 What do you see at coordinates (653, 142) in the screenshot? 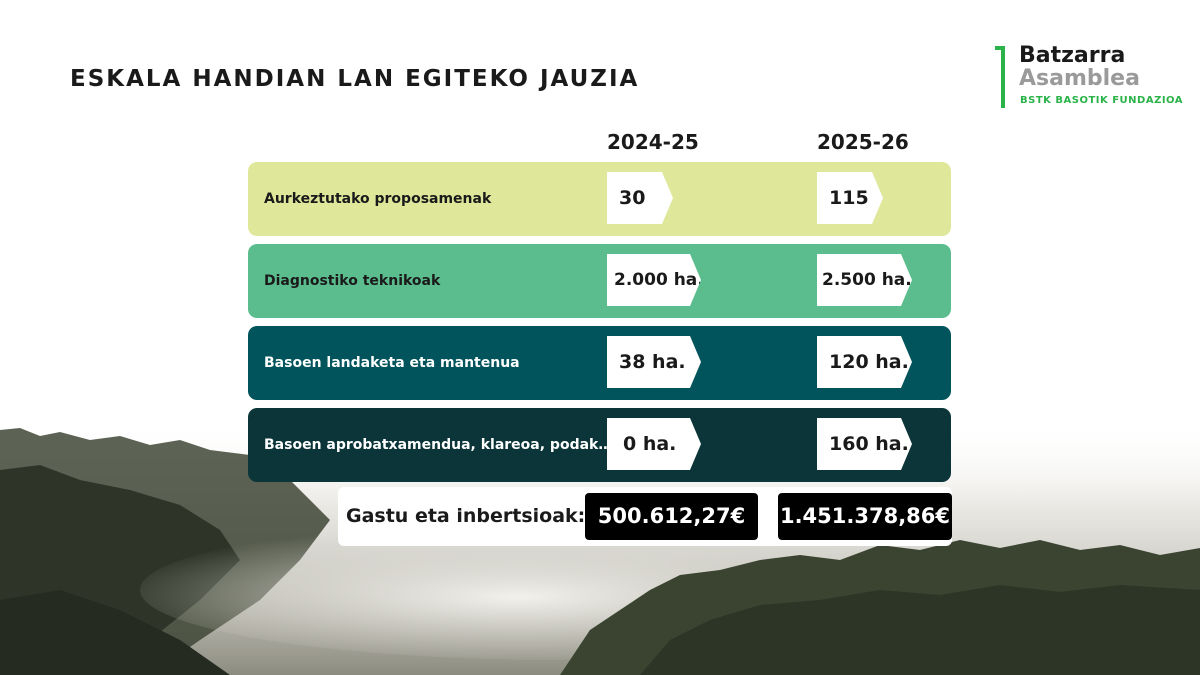
I see `column-header-2024-25: 2024-25` at bounding box center [653, 142].